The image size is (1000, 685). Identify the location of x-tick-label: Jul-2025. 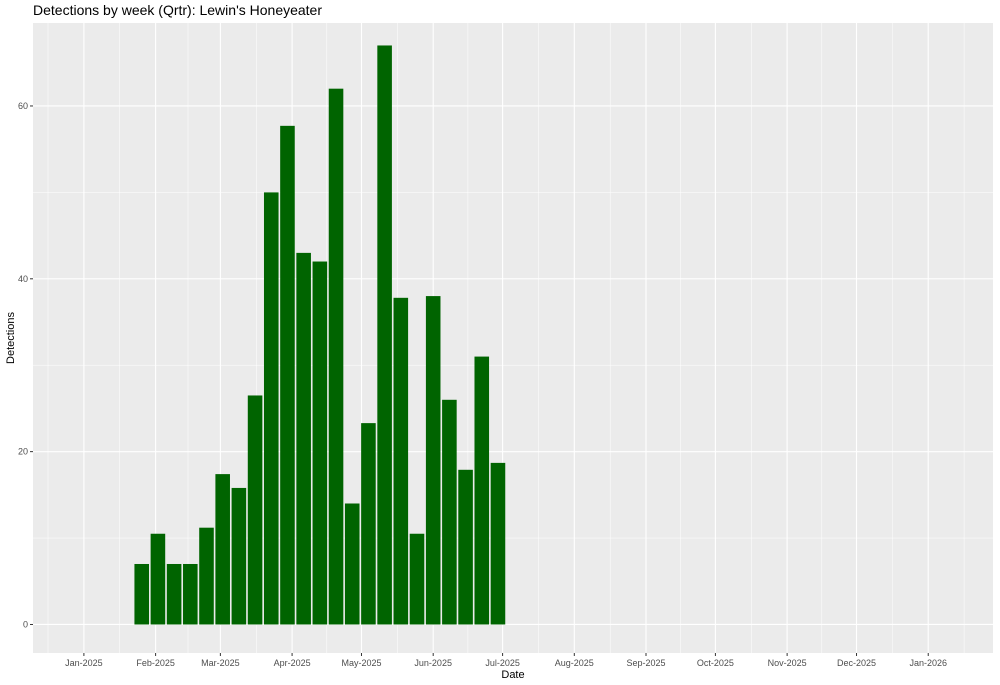
(502, 663).